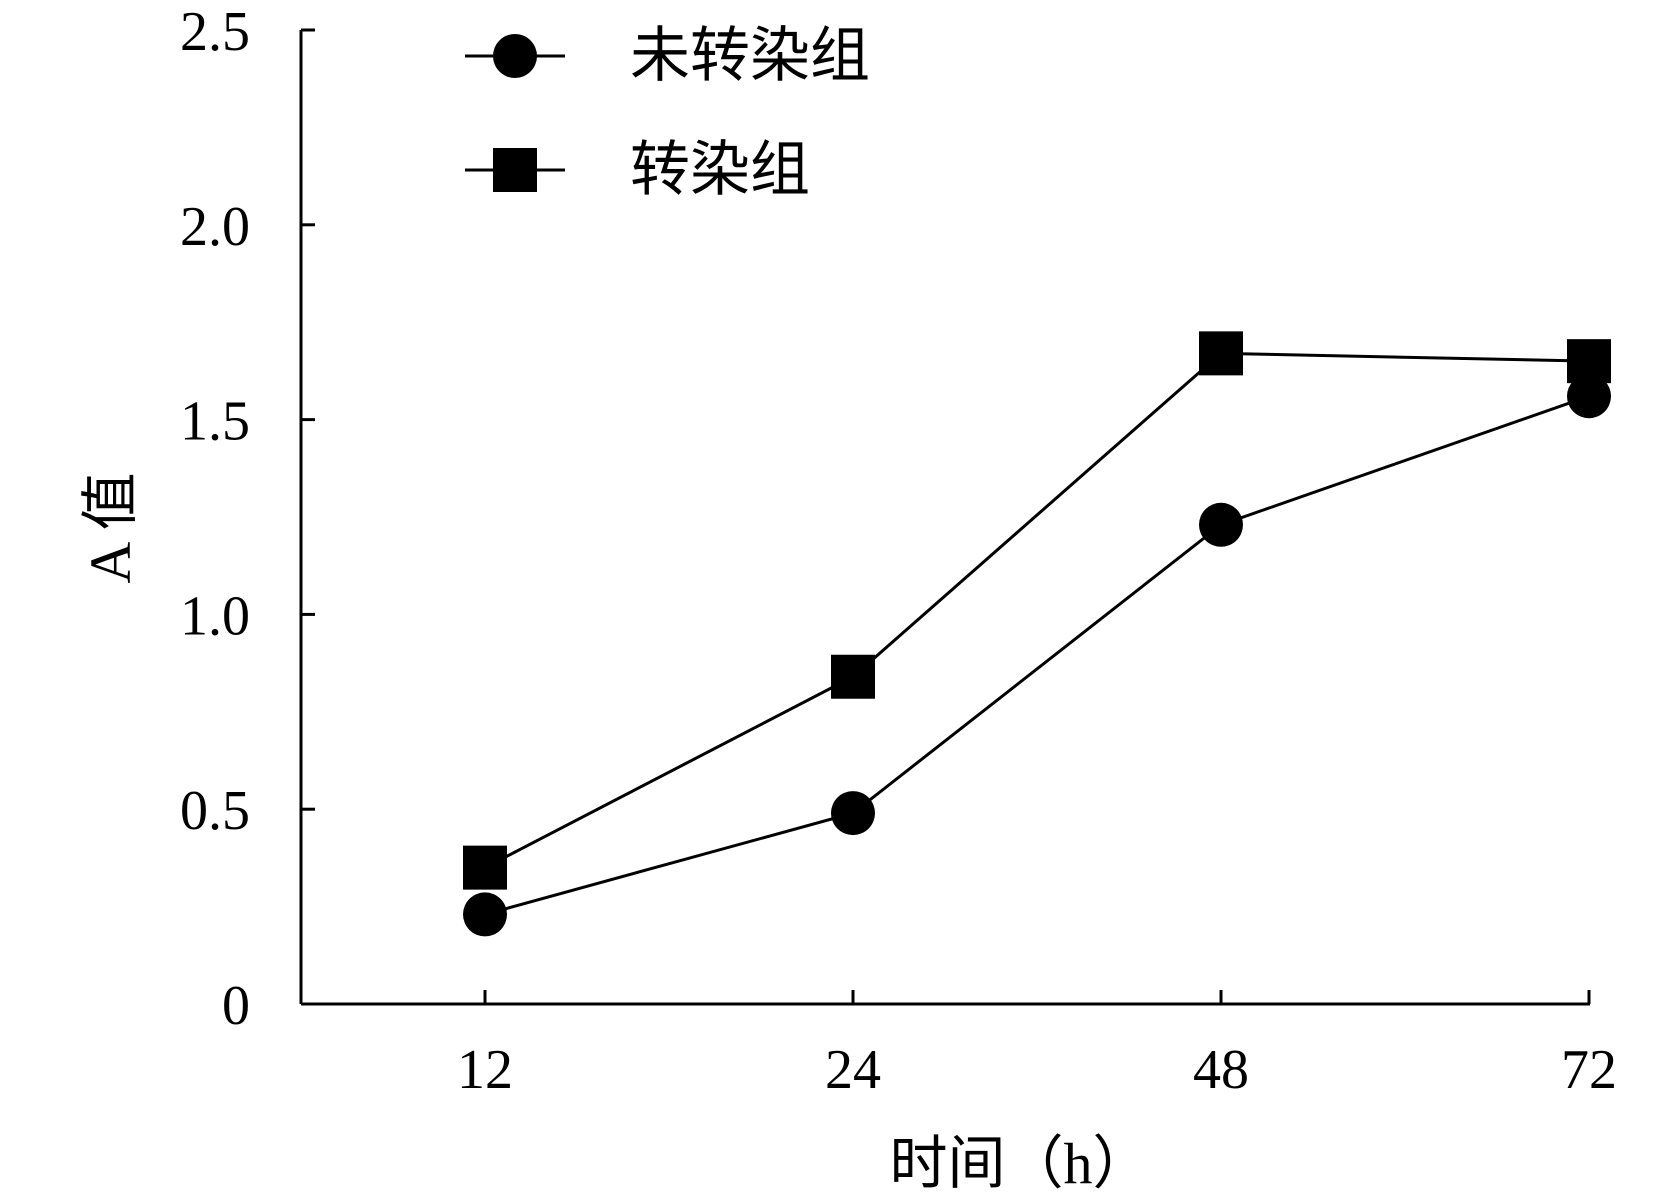  What do you see at coordinates (1019, 1163) in the screenshot?
I see `x-axis-title: 时间（h）` at bounding box center [1019, 1163].